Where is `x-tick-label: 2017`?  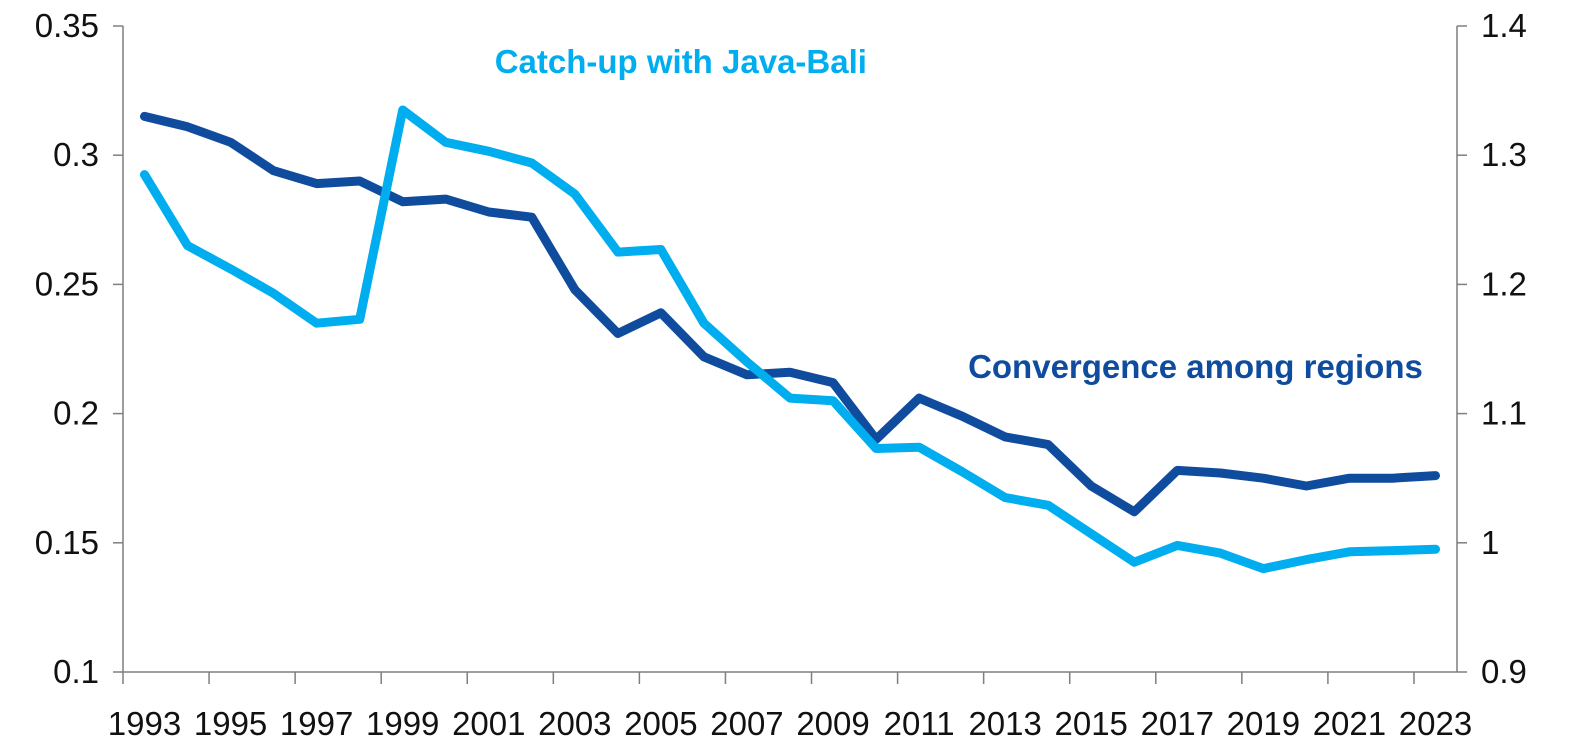
x-tick-label: 2017 is located at coordinates (1177, 723).